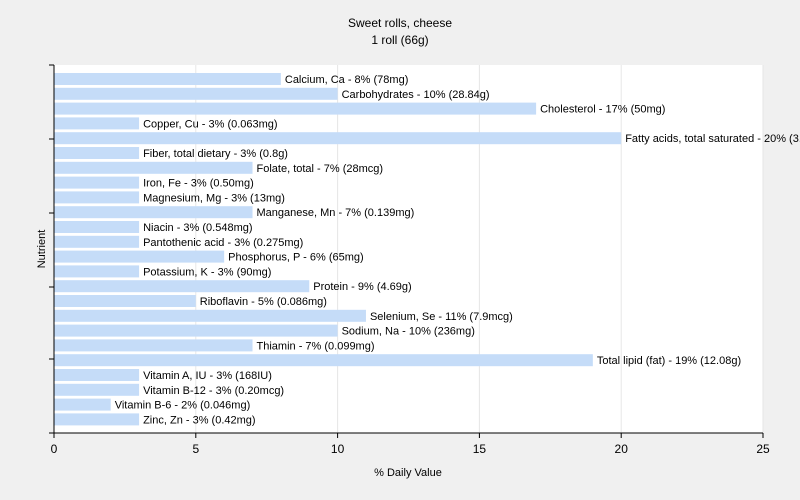  What do you see at coordinates (480, 449) in the screenshot?
I see `x-tick-label: 15` at bounding box center [480, 449].